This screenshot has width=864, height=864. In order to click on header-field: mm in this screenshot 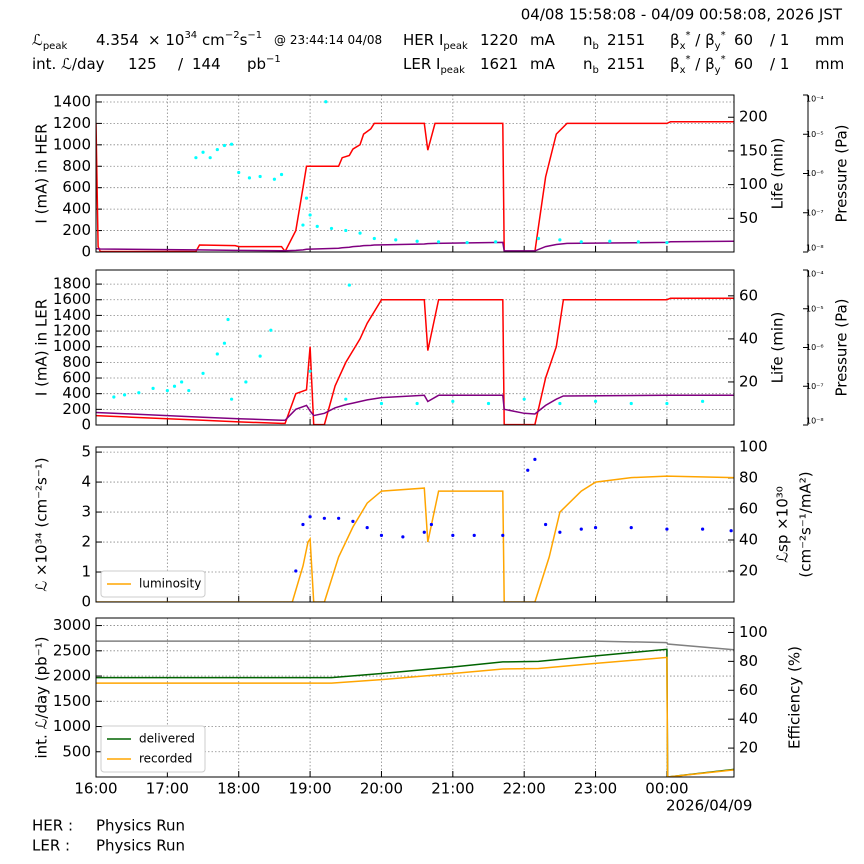, I will do `click(829, 40)`.